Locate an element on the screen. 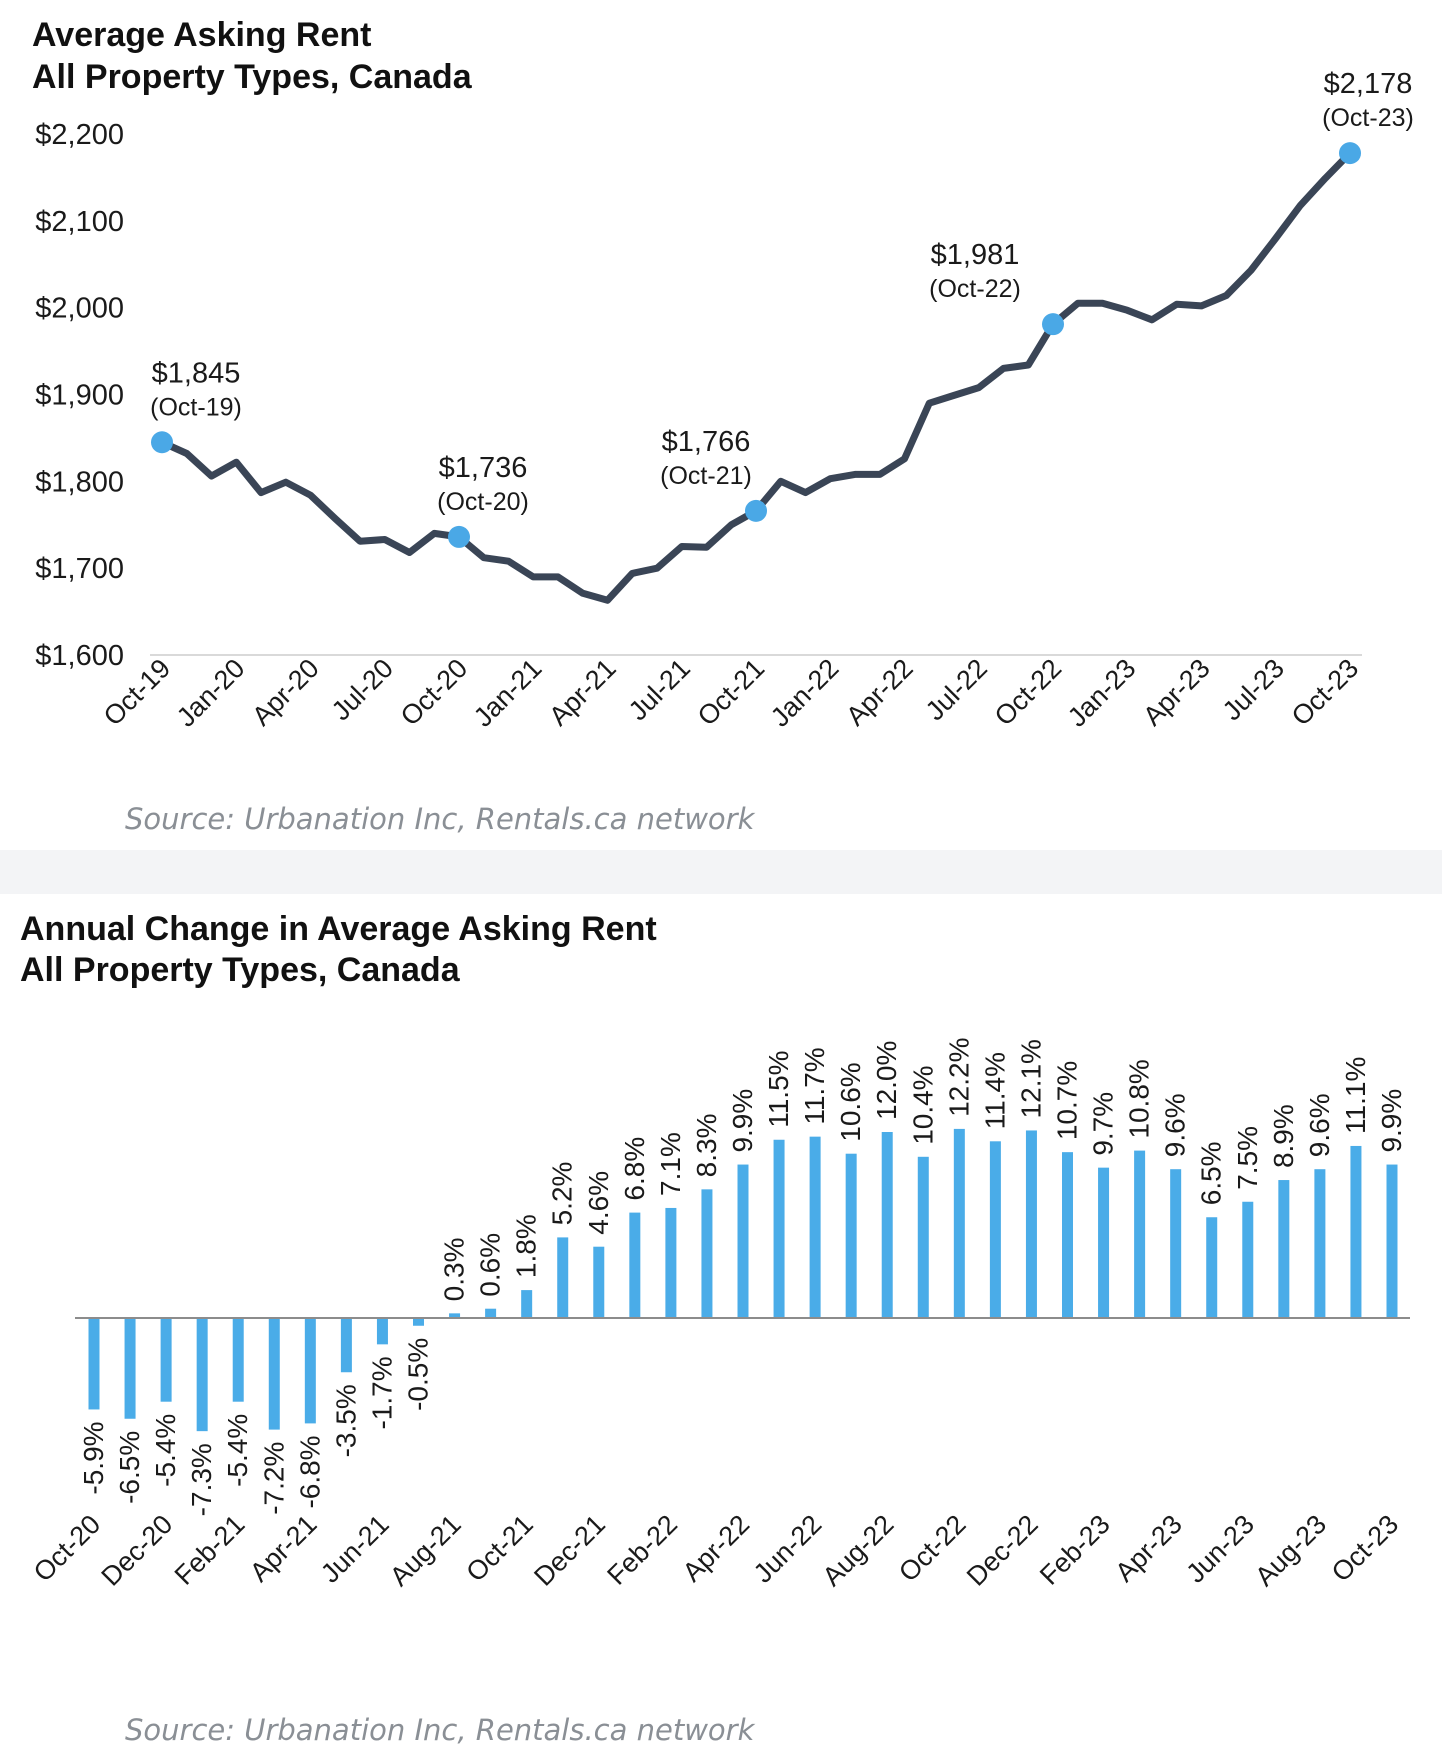 The image size is (1442, 1755). bar-data-label: 11.5% is located at coordinates (778, 1088).